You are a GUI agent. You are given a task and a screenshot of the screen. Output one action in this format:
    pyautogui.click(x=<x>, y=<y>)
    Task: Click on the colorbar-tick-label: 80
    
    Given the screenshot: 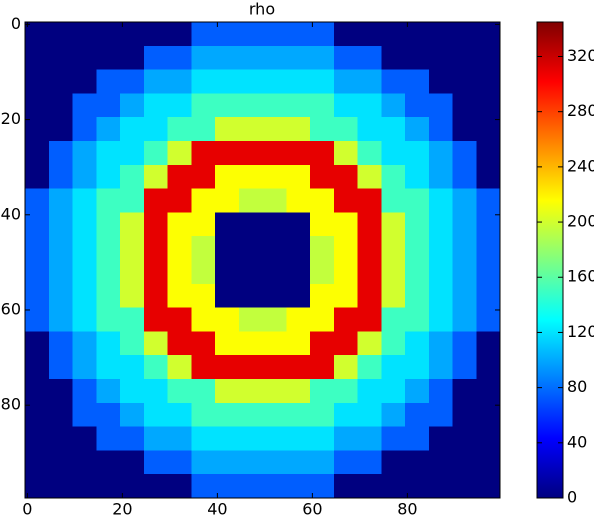 What is the action you would take?
    pyautogui.click(x=577, y=386)
    